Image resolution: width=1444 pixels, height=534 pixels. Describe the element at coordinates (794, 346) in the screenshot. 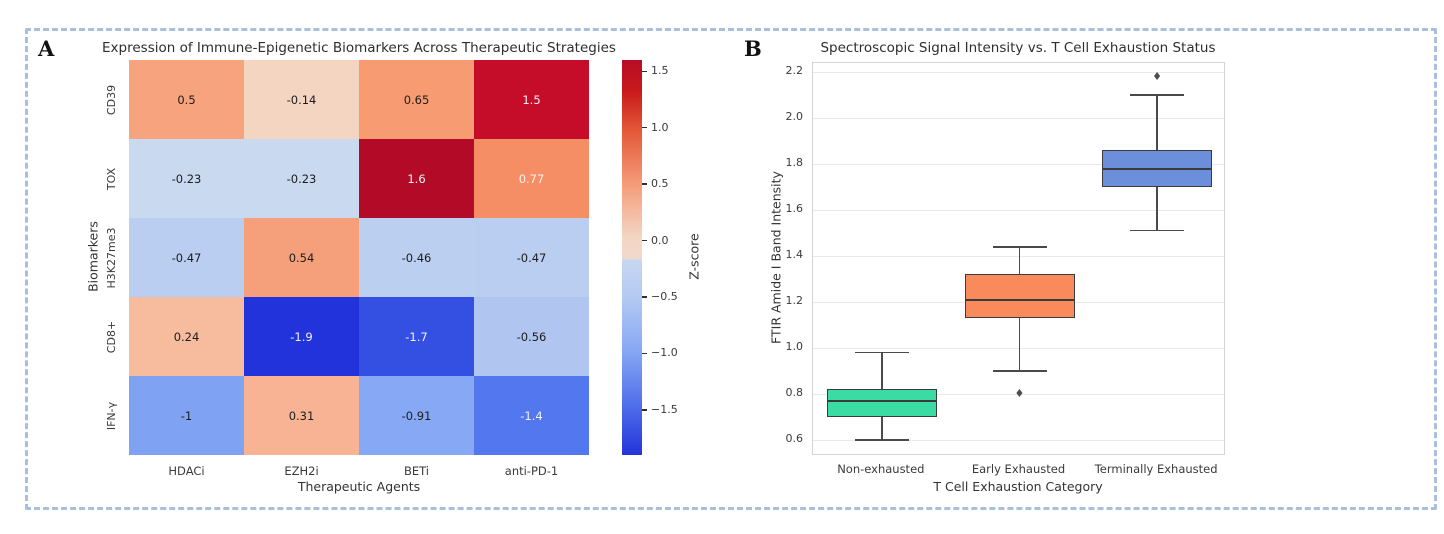

I see `y-tick-label: 1.0` at that location.